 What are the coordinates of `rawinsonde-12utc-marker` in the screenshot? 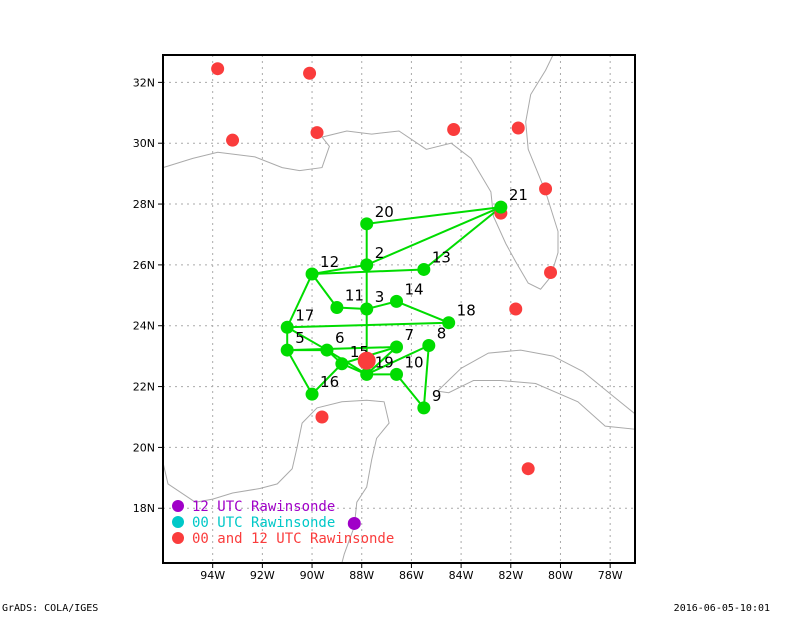 It's located at (354, 523).